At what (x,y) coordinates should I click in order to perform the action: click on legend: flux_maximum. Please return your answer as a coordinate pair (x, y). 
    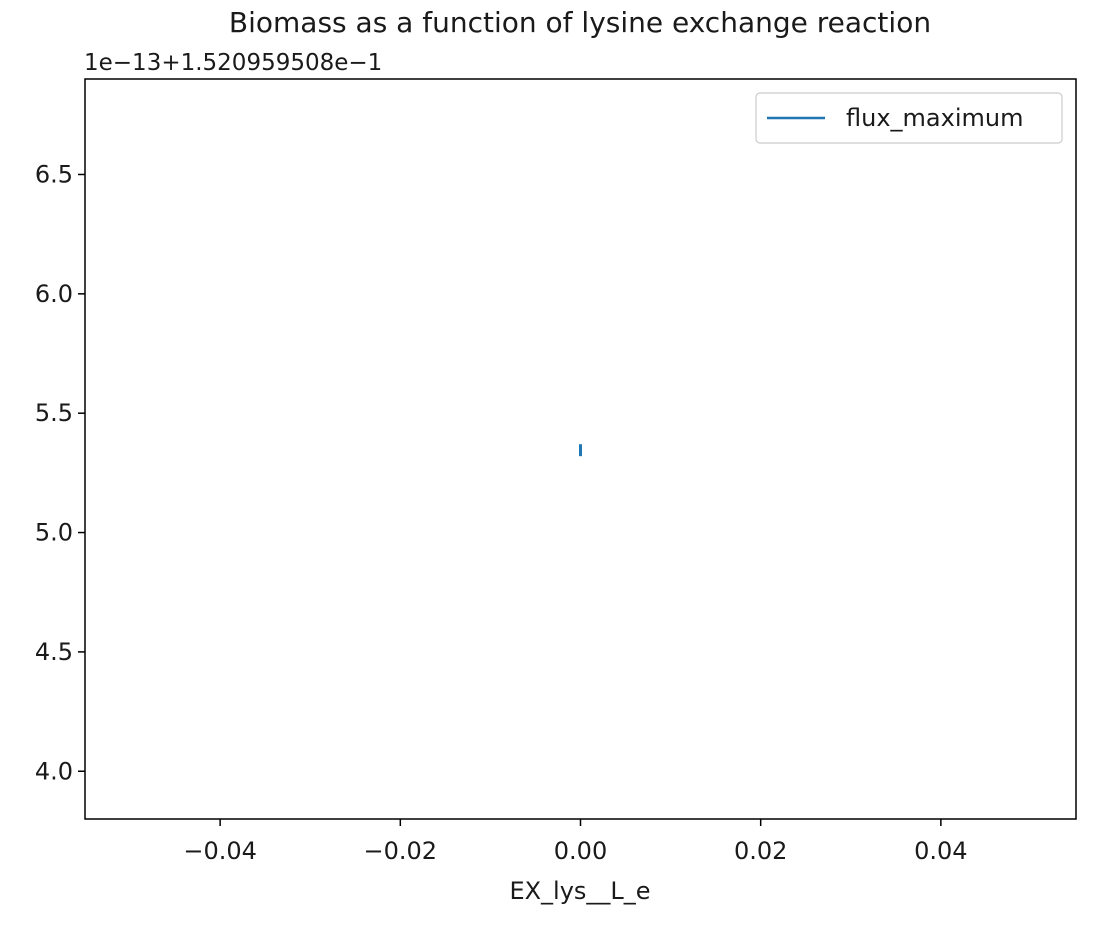
    Looking at the image, I should click on (909, 118).